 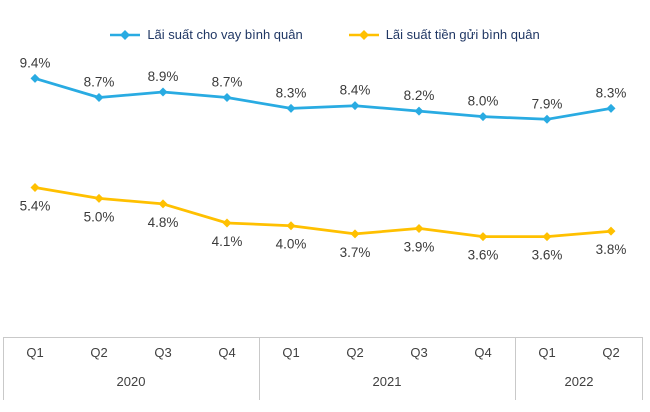 What do you see at coordinates (462, 34) in the screenshot?
I see `legend-label: Lãi suất tiền gửi bình quân` at bounding box center [462, 34].